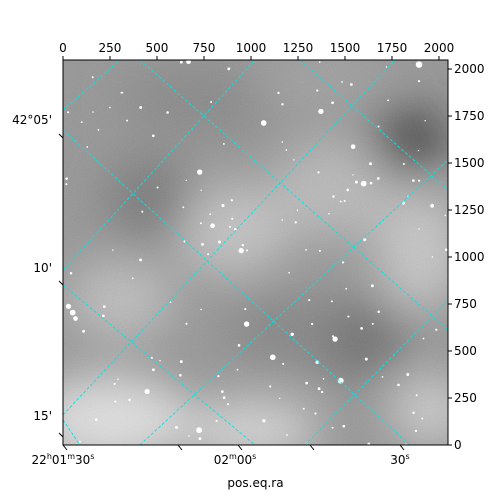  What do you see at coordinates (392, 48) in the screenshot?
I see `top-tick-label: 1750` at bounding box center [392, 48].